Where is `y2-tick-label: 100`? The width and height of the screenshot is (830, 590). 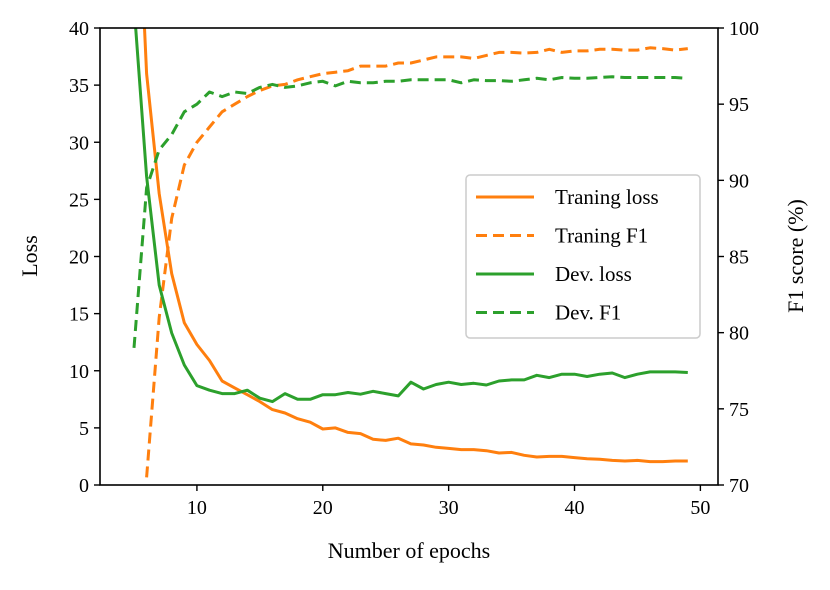
y2-tick-label: 100 is located at coordinates (744, 29).